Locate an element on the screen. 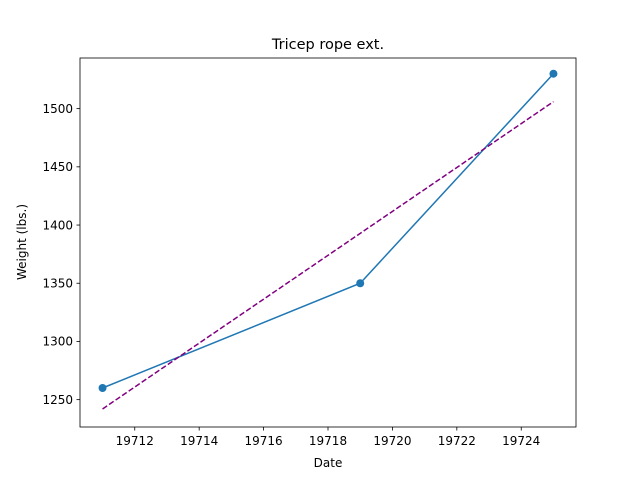 This screenshot has height=480, width=640. y-axis-label: Weight (lbs.) is located at coordinates (22, 242).